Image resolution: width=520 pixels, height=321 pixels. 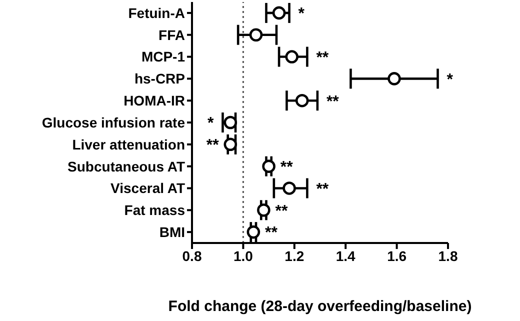 I want to click on x-tick-label: 1.6, so click(x=397, y=256).